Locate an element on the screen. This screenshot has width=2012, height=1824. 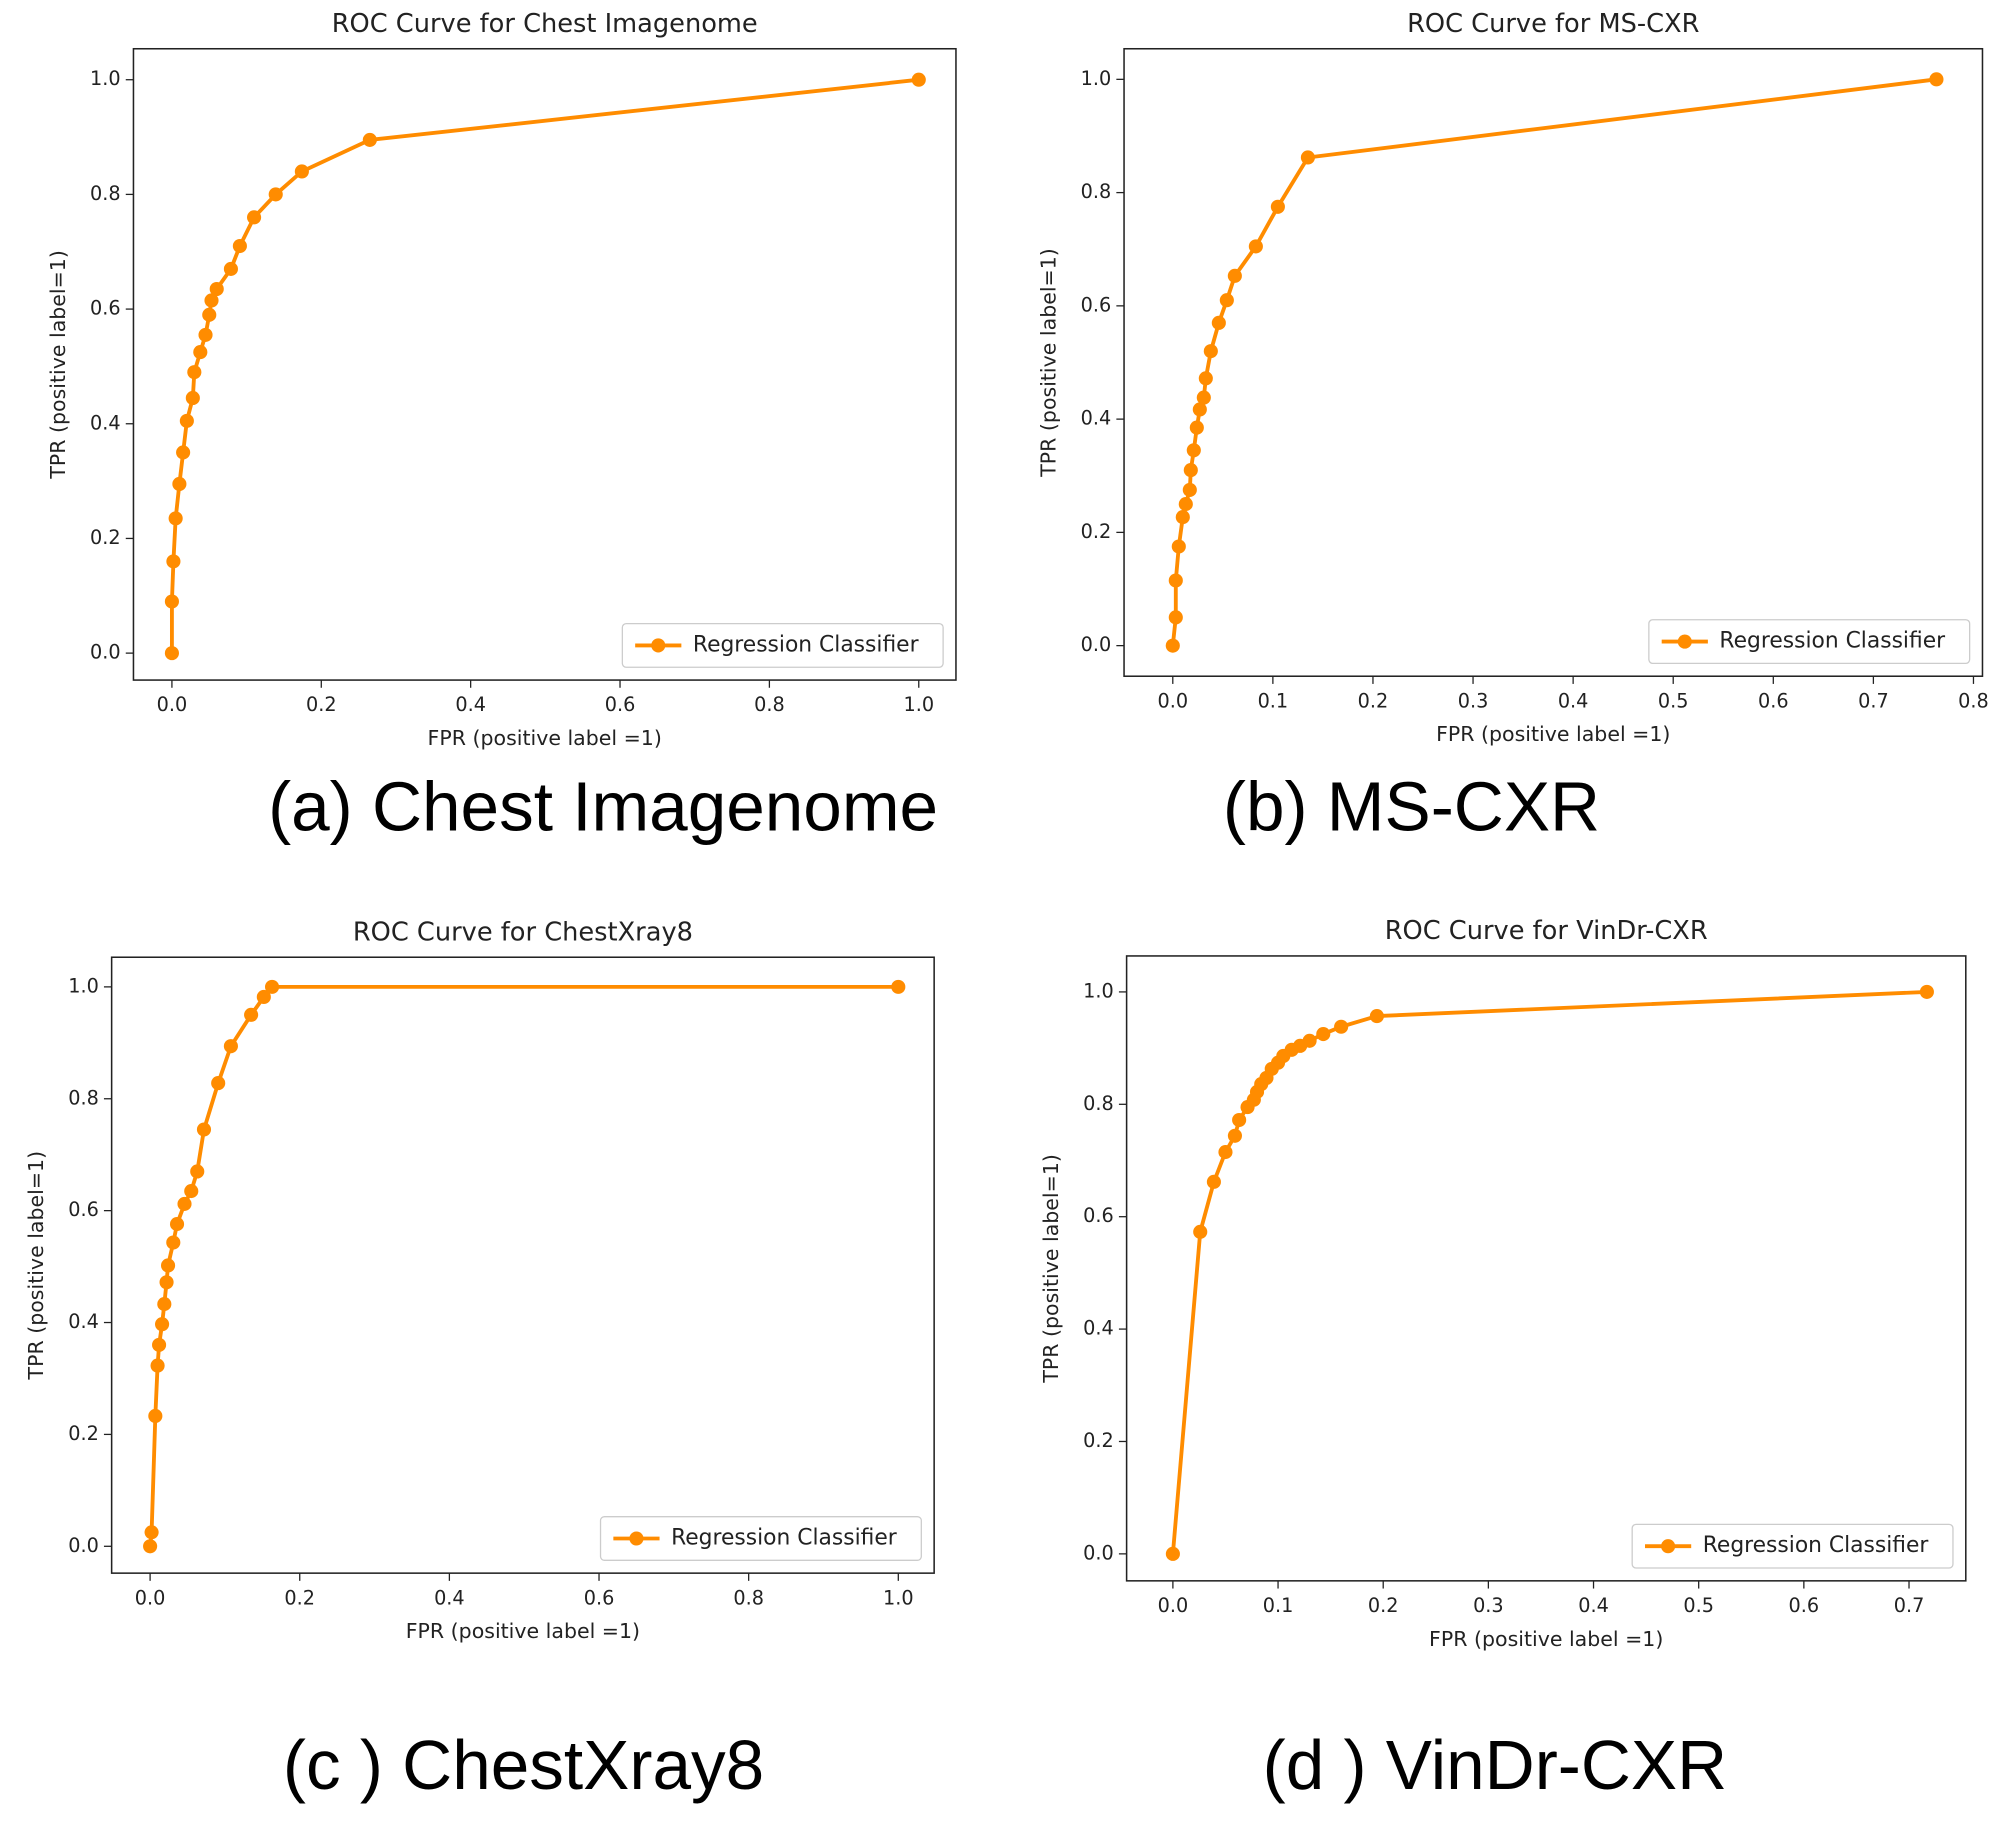
caption: (b) MS-CXR is located at coordinates (1411, 807).